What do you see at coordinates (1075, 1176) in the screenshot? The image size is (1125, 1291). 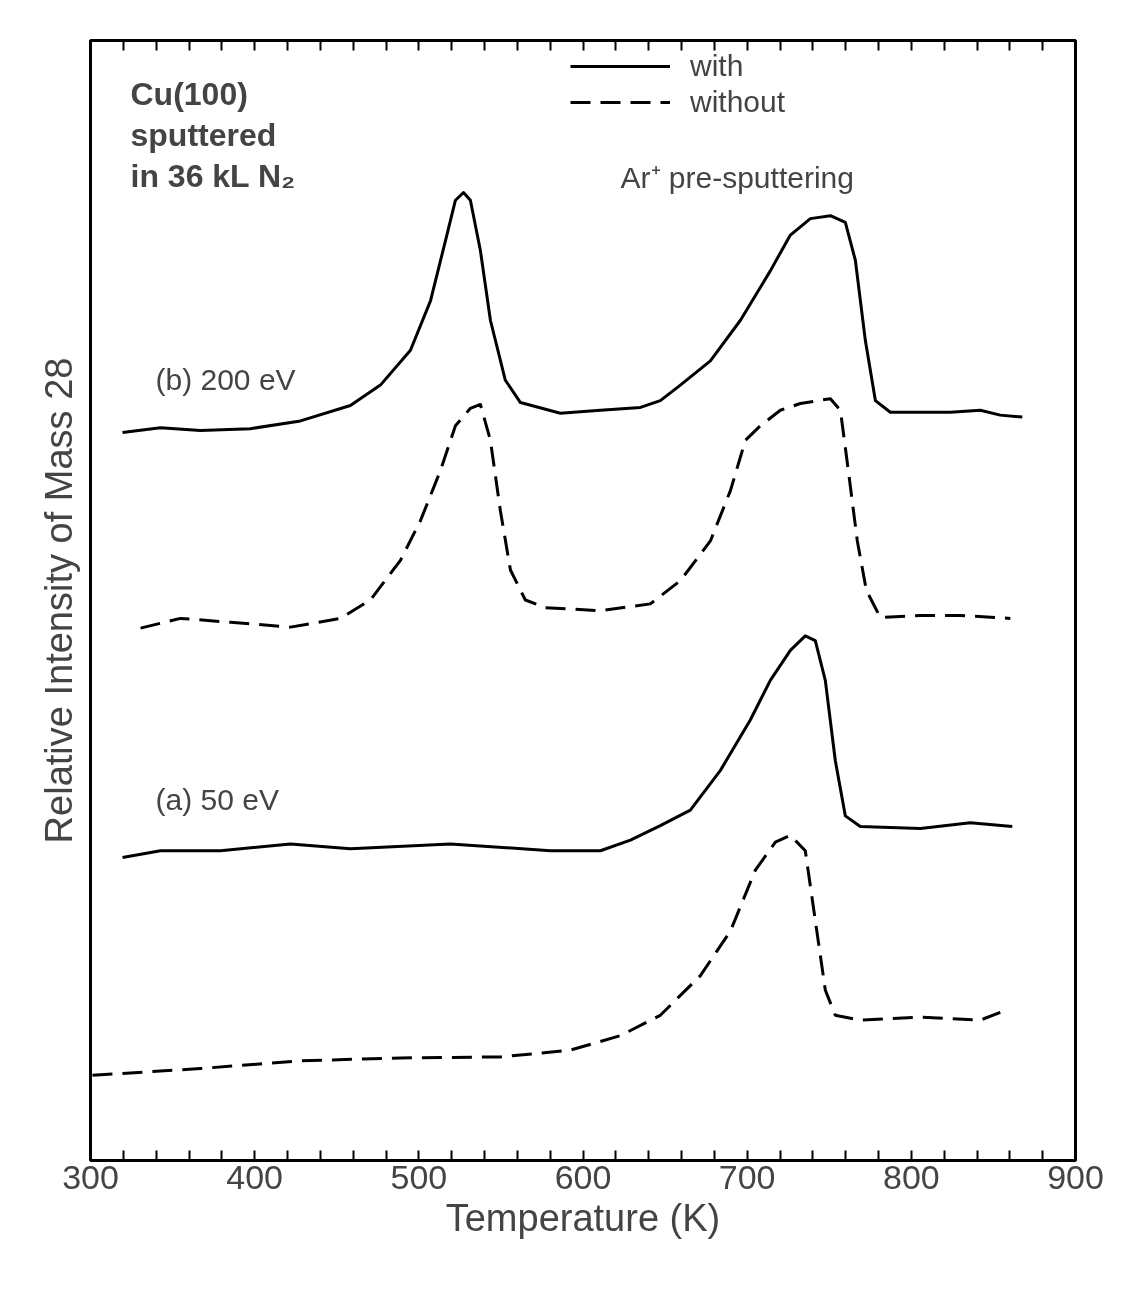 I see `x-tick-label: 900` at bounding box center [1075, 1176].